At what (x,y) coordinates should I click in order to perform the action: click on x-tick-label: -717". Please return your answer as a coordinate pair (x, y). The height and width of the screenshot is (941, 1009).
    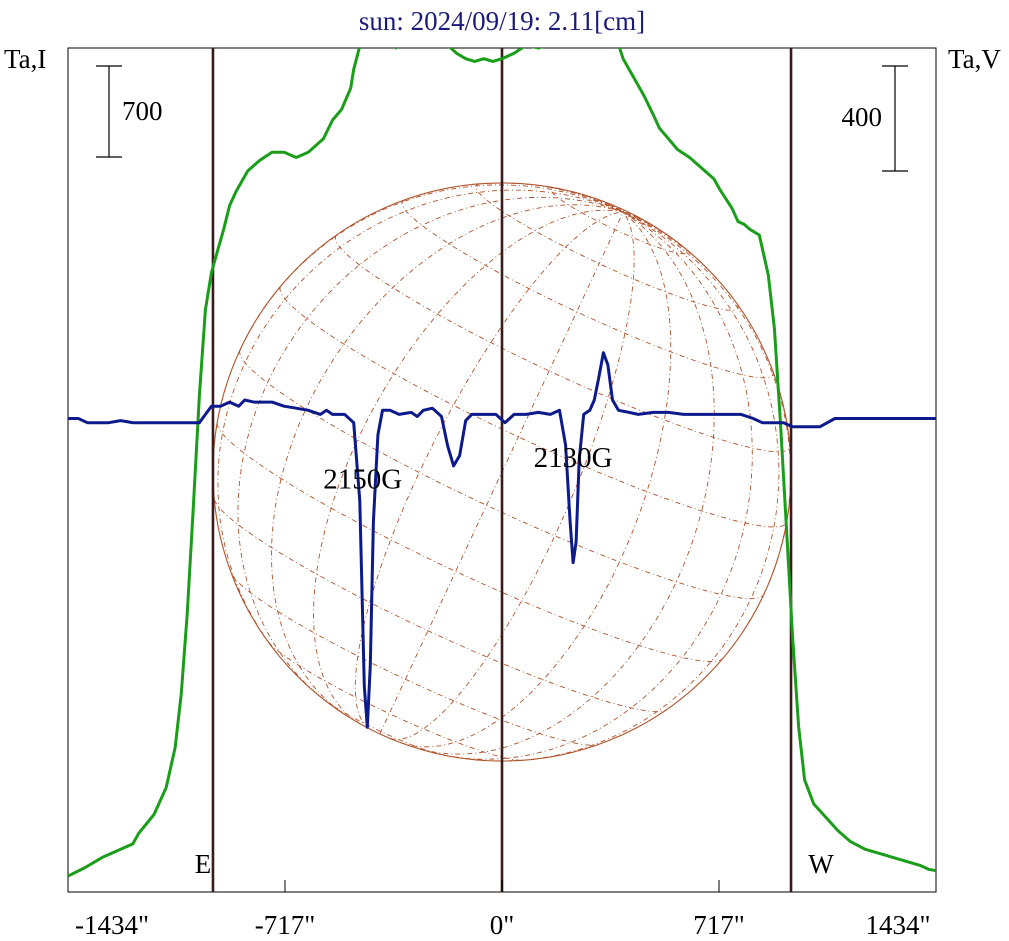
    Looking at the image, I should click on (285, 925).